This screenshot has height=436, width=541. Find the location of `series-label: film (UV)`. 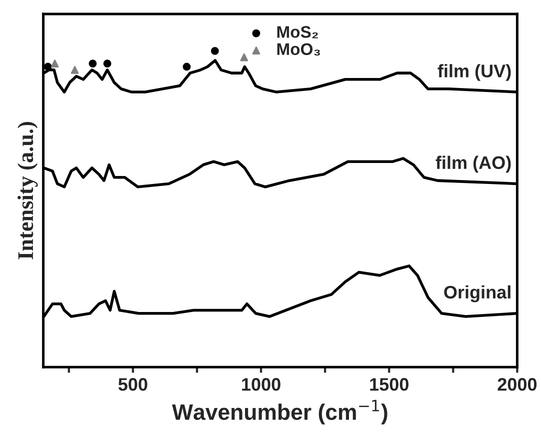

series-label: film (UV) is located at coordinates (474, 72).